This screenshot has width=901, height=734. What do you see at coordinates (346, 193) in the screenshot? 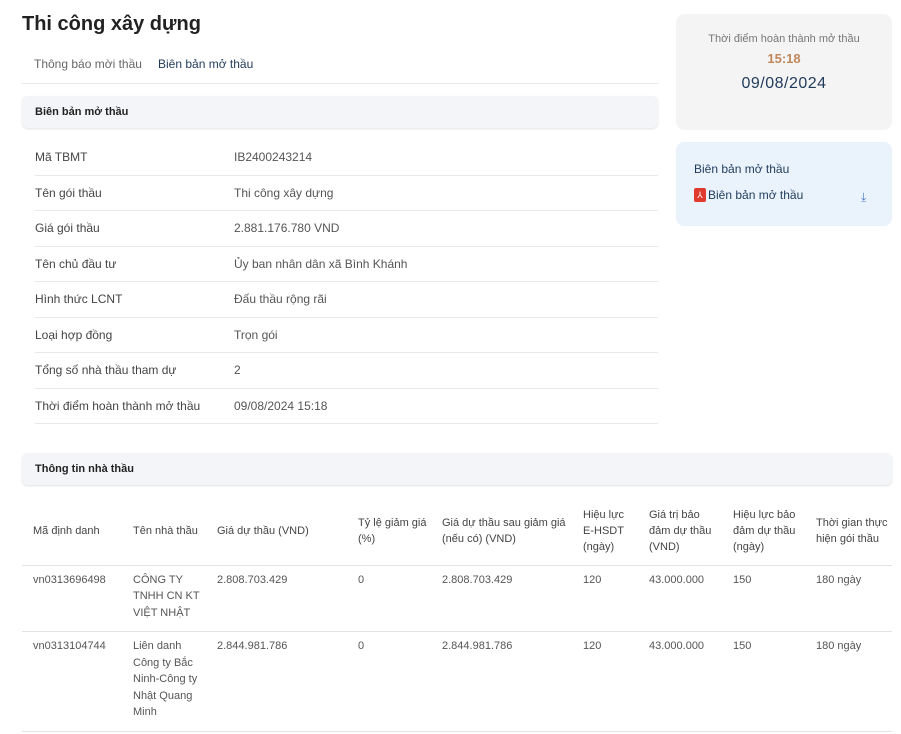
I see `info-row: Tên gói thầu Thi công xây dựng` at bounding box center [346, 193].